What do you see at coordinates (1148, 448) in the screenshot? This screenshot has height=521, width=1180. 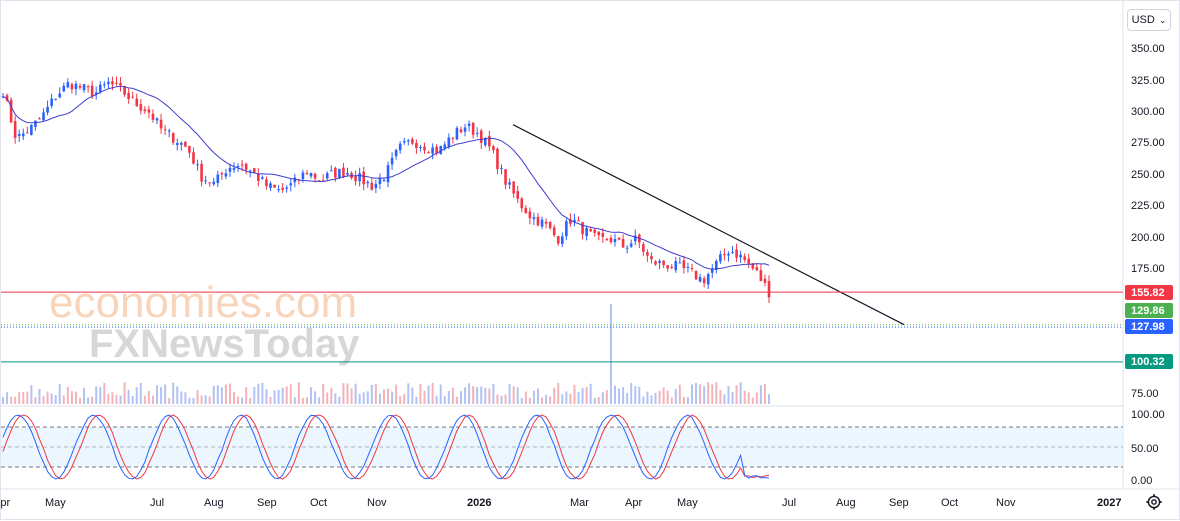 I see `oscillator-axis: 100.00 50.00 0.00` at bounding box center [1148, 448].